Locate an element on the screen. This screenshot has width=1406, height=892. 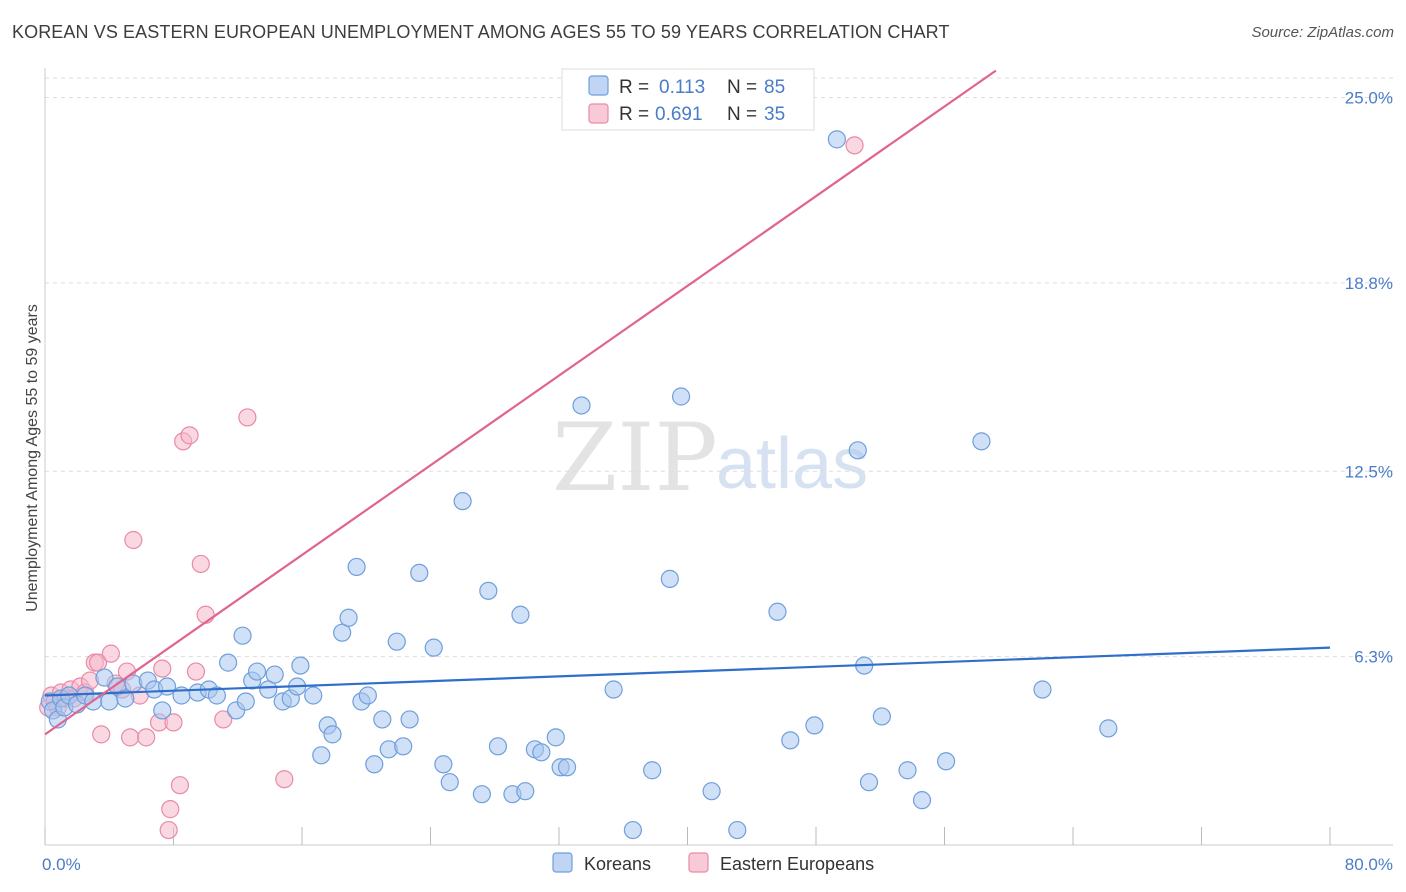
legend-n-value-koreans: 85 is located at coordinates (774, 87).